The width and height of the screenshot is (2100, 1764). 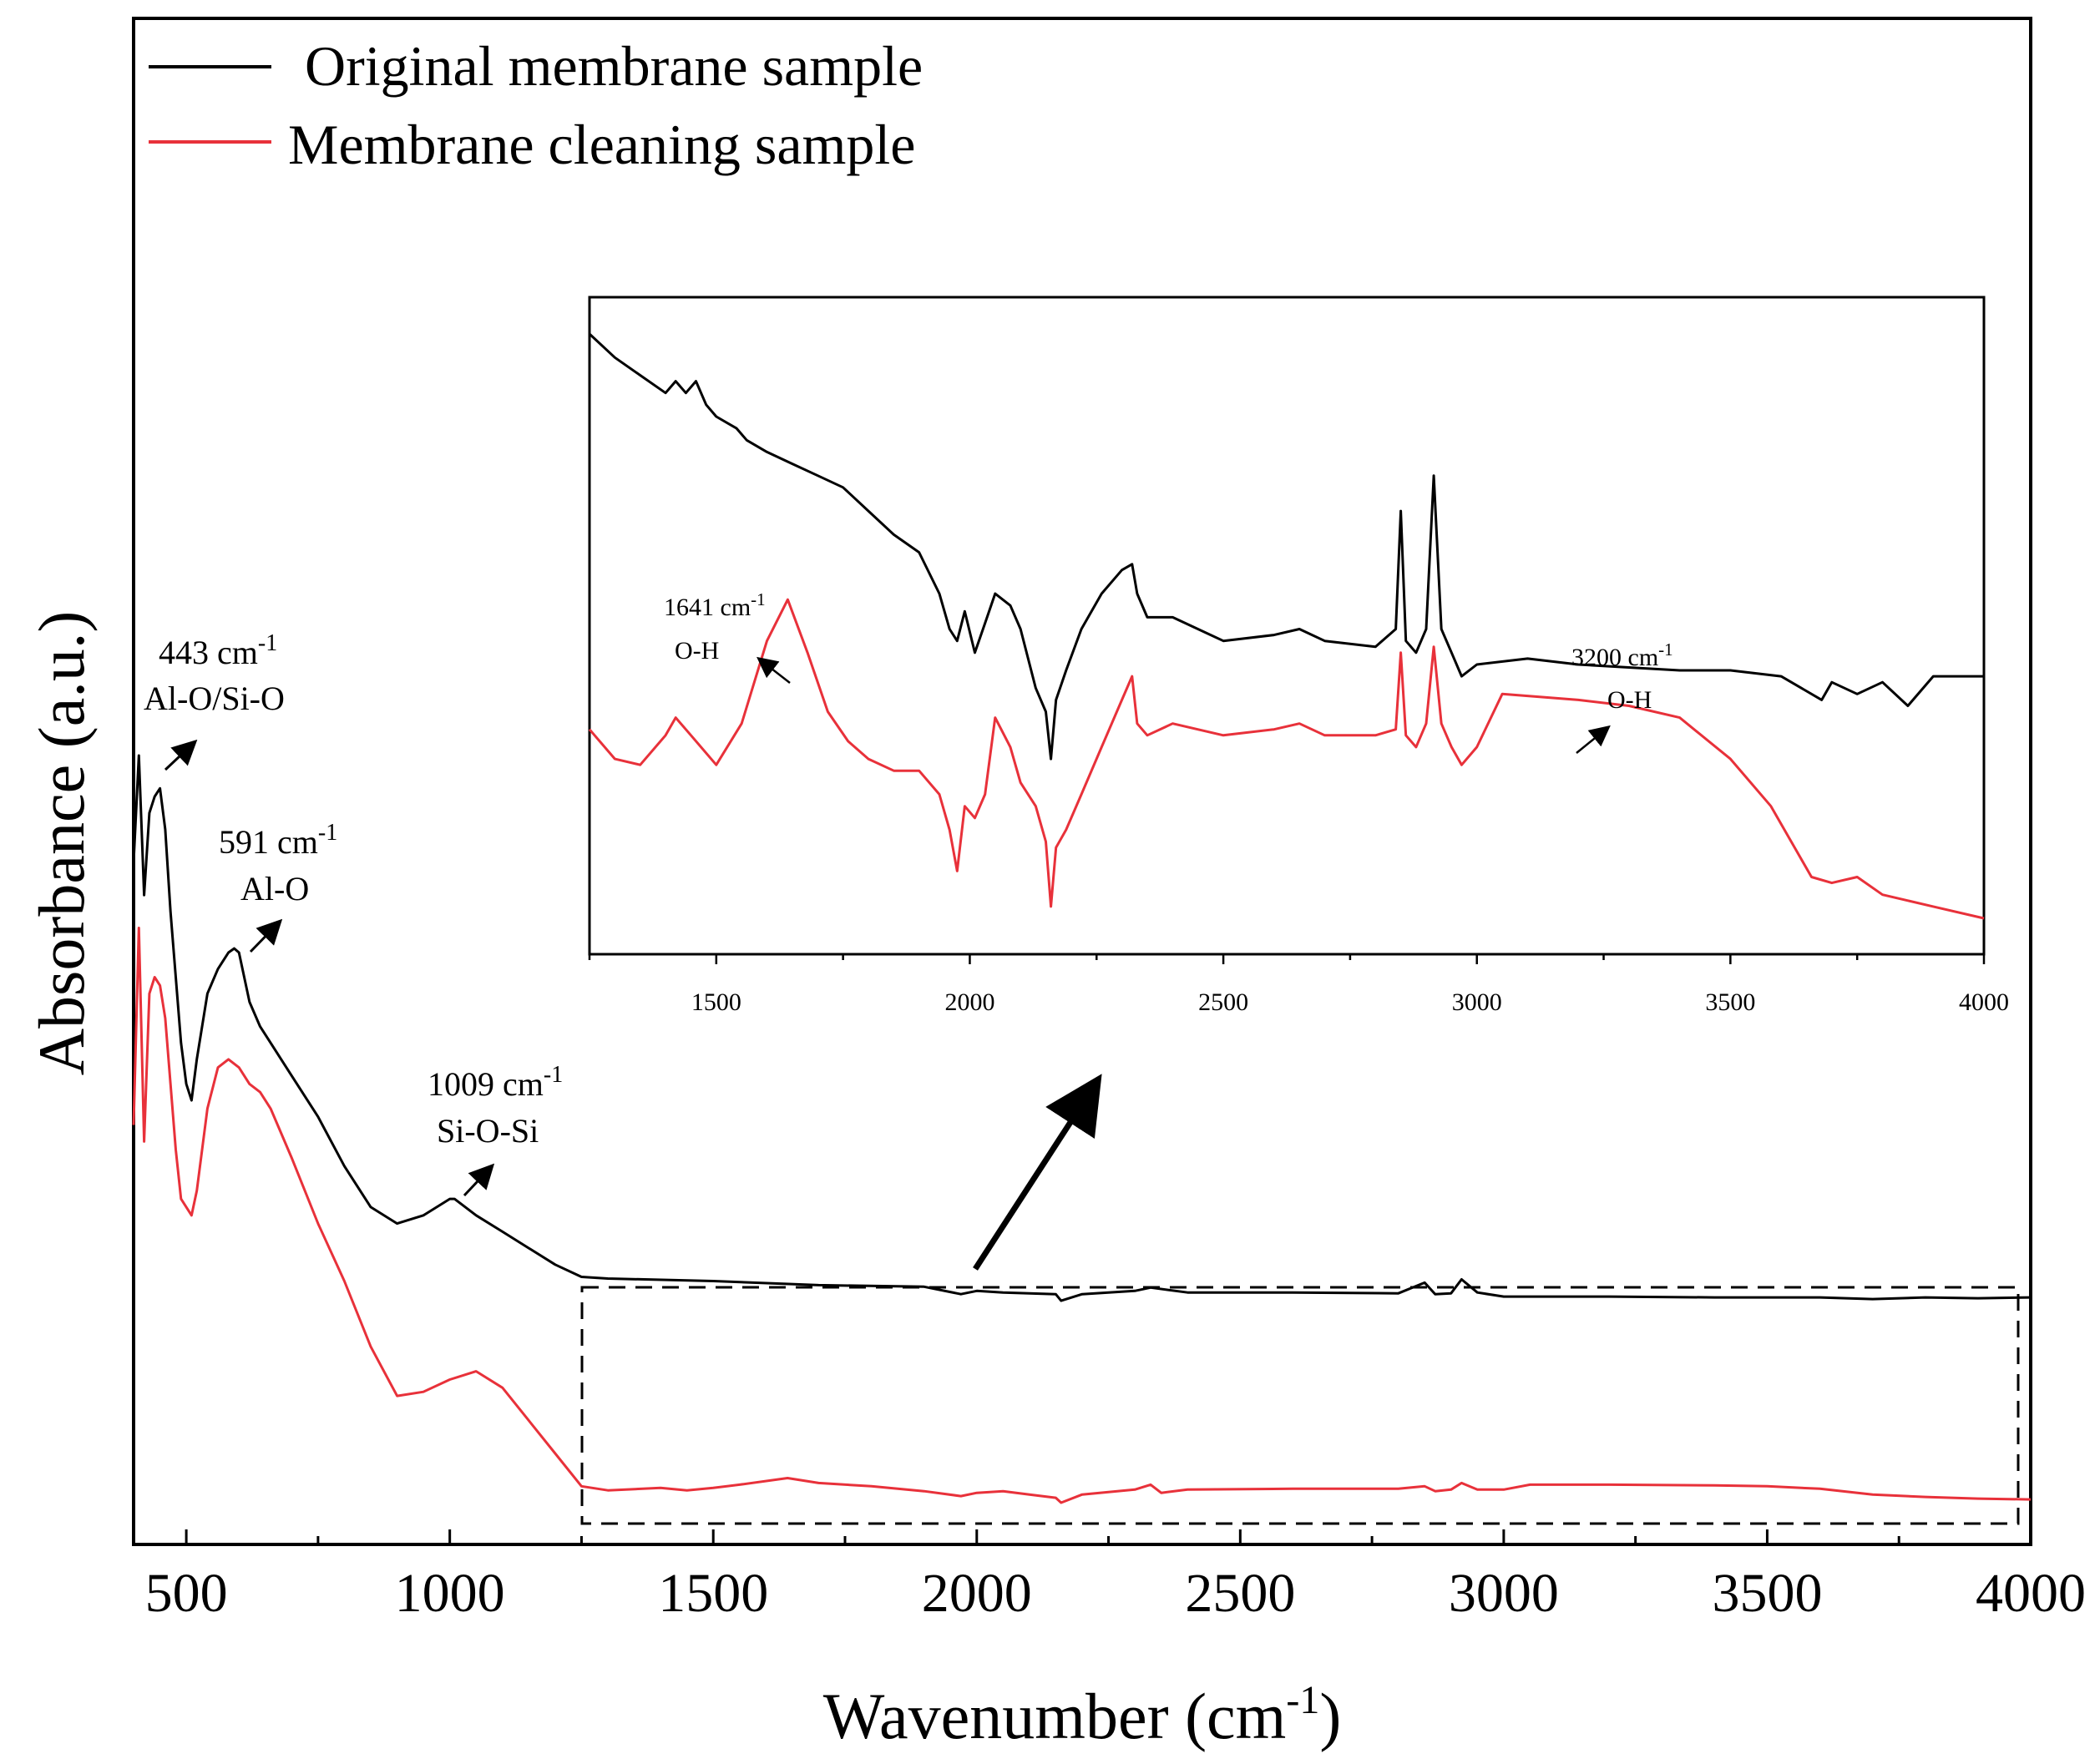 I want to click on annotation-1009-wavenumber: 1009 cm-1, so click(x=495, y=1082).